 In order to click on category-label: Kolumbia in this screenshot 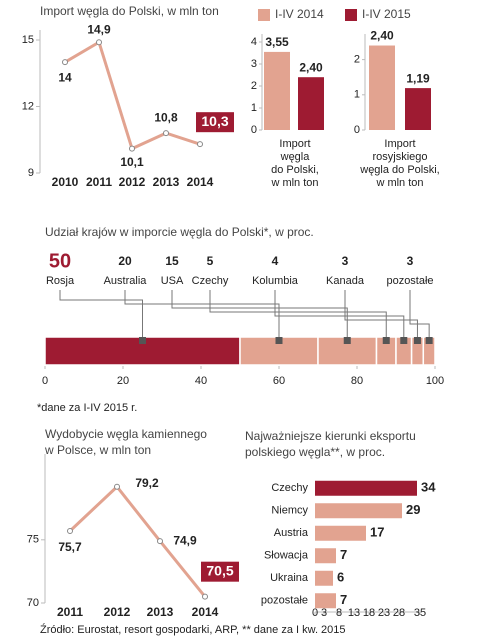, I will do `click(275, 281)`.